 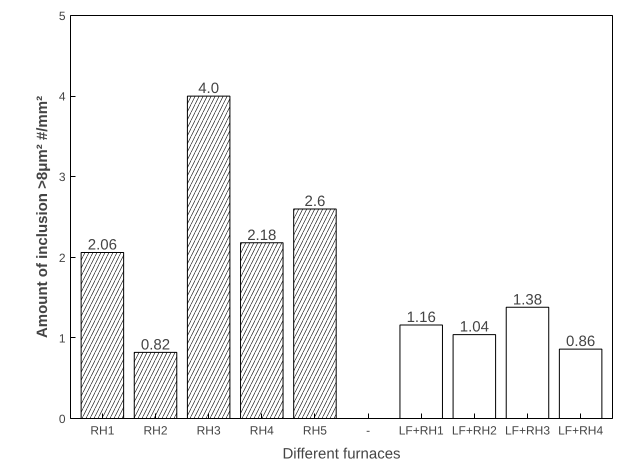 What do you see at coordinates (368, 431) in the screenshot?
I see `x-tick-label: -` at bounding box center [368, 431].